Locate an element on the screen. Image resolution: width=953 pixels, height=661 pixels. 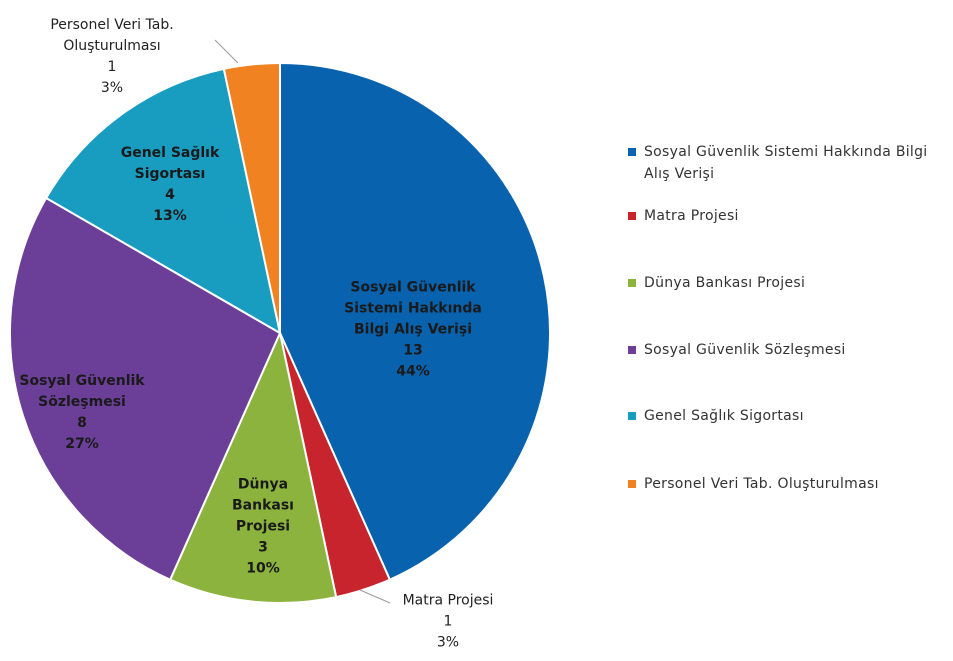
slice-label: Dünya Bankası Projesi 3 10% is located at coordinates (263, 527).